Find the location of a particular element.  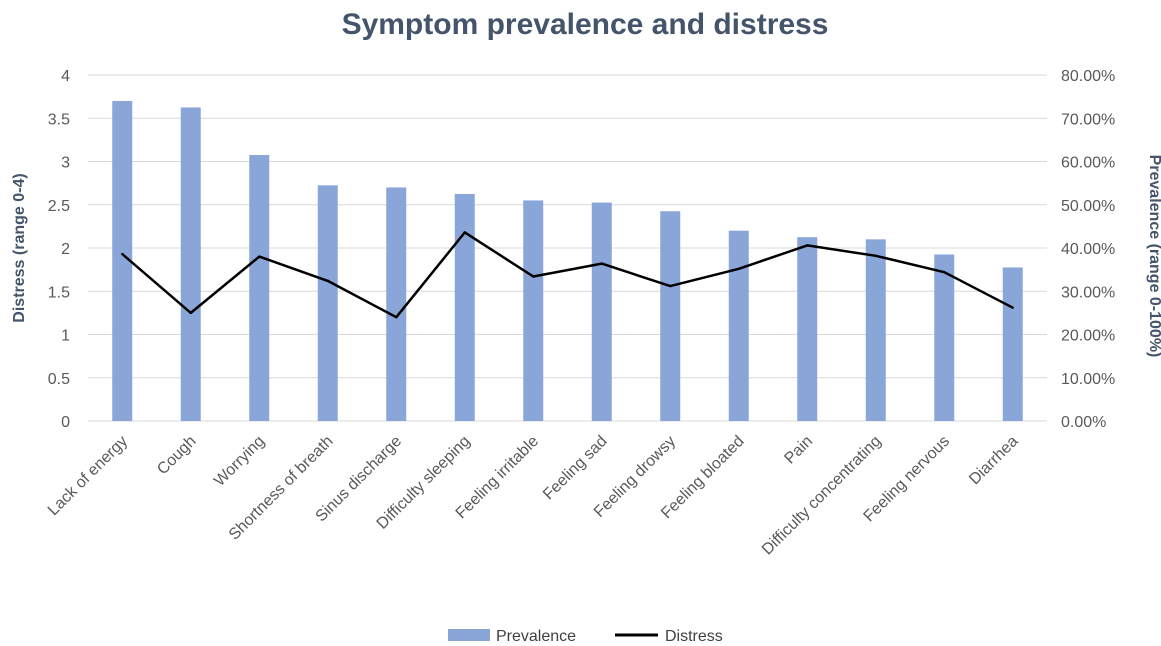

chart-title: Symptom prevalence and distress is located at coordinates (585, 24).